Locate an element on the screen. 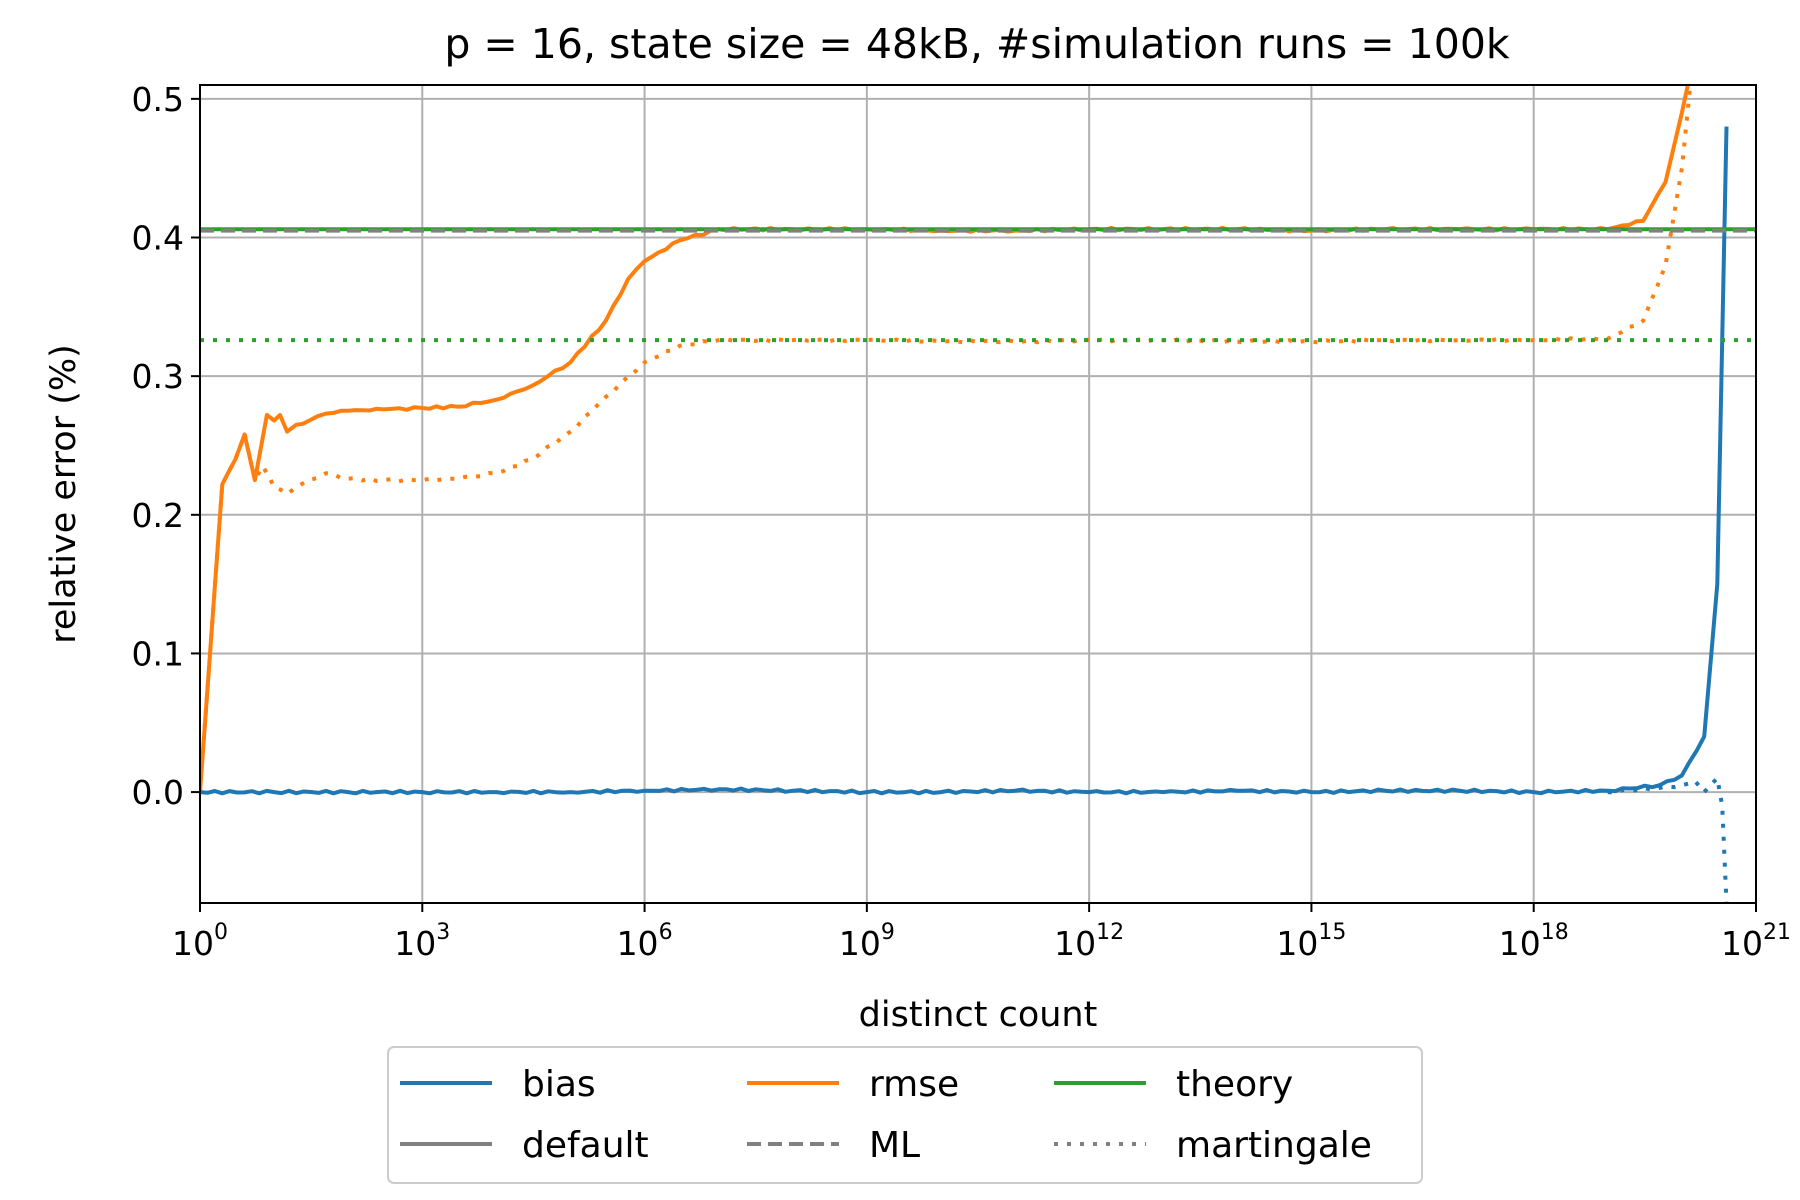 Image resolution: width=1800 pixels, height=1200 pixels. y-axis-ticks: 0.0 0.1 0.2 0.3 0.4 0.5 is located at coordinates (166, 446).